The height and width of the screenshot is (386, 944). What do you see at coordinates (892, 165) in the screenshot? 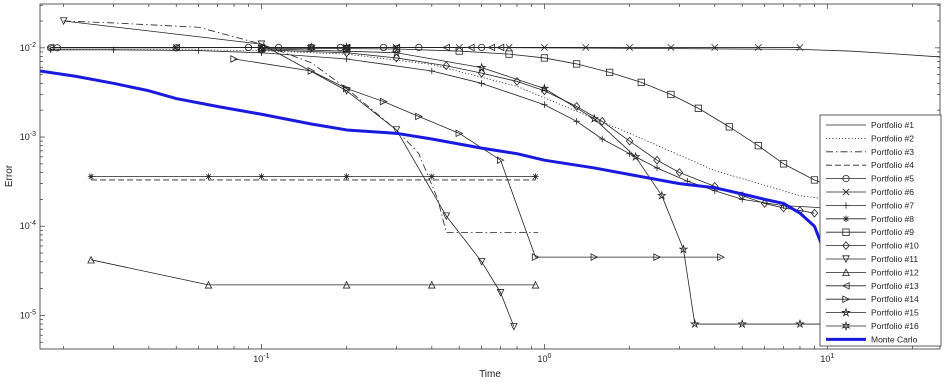
I see `legend-label-portfolio-4: Portfolio #4` at bounding box center [892, 165].